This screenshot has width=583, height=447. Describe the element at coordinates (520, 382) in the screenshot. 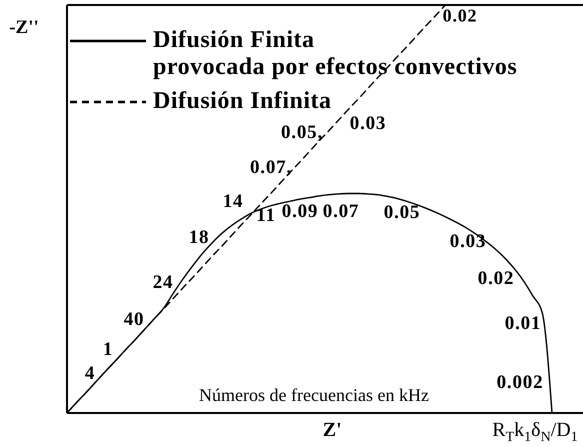

I see `annotation: 0.002` at that location.